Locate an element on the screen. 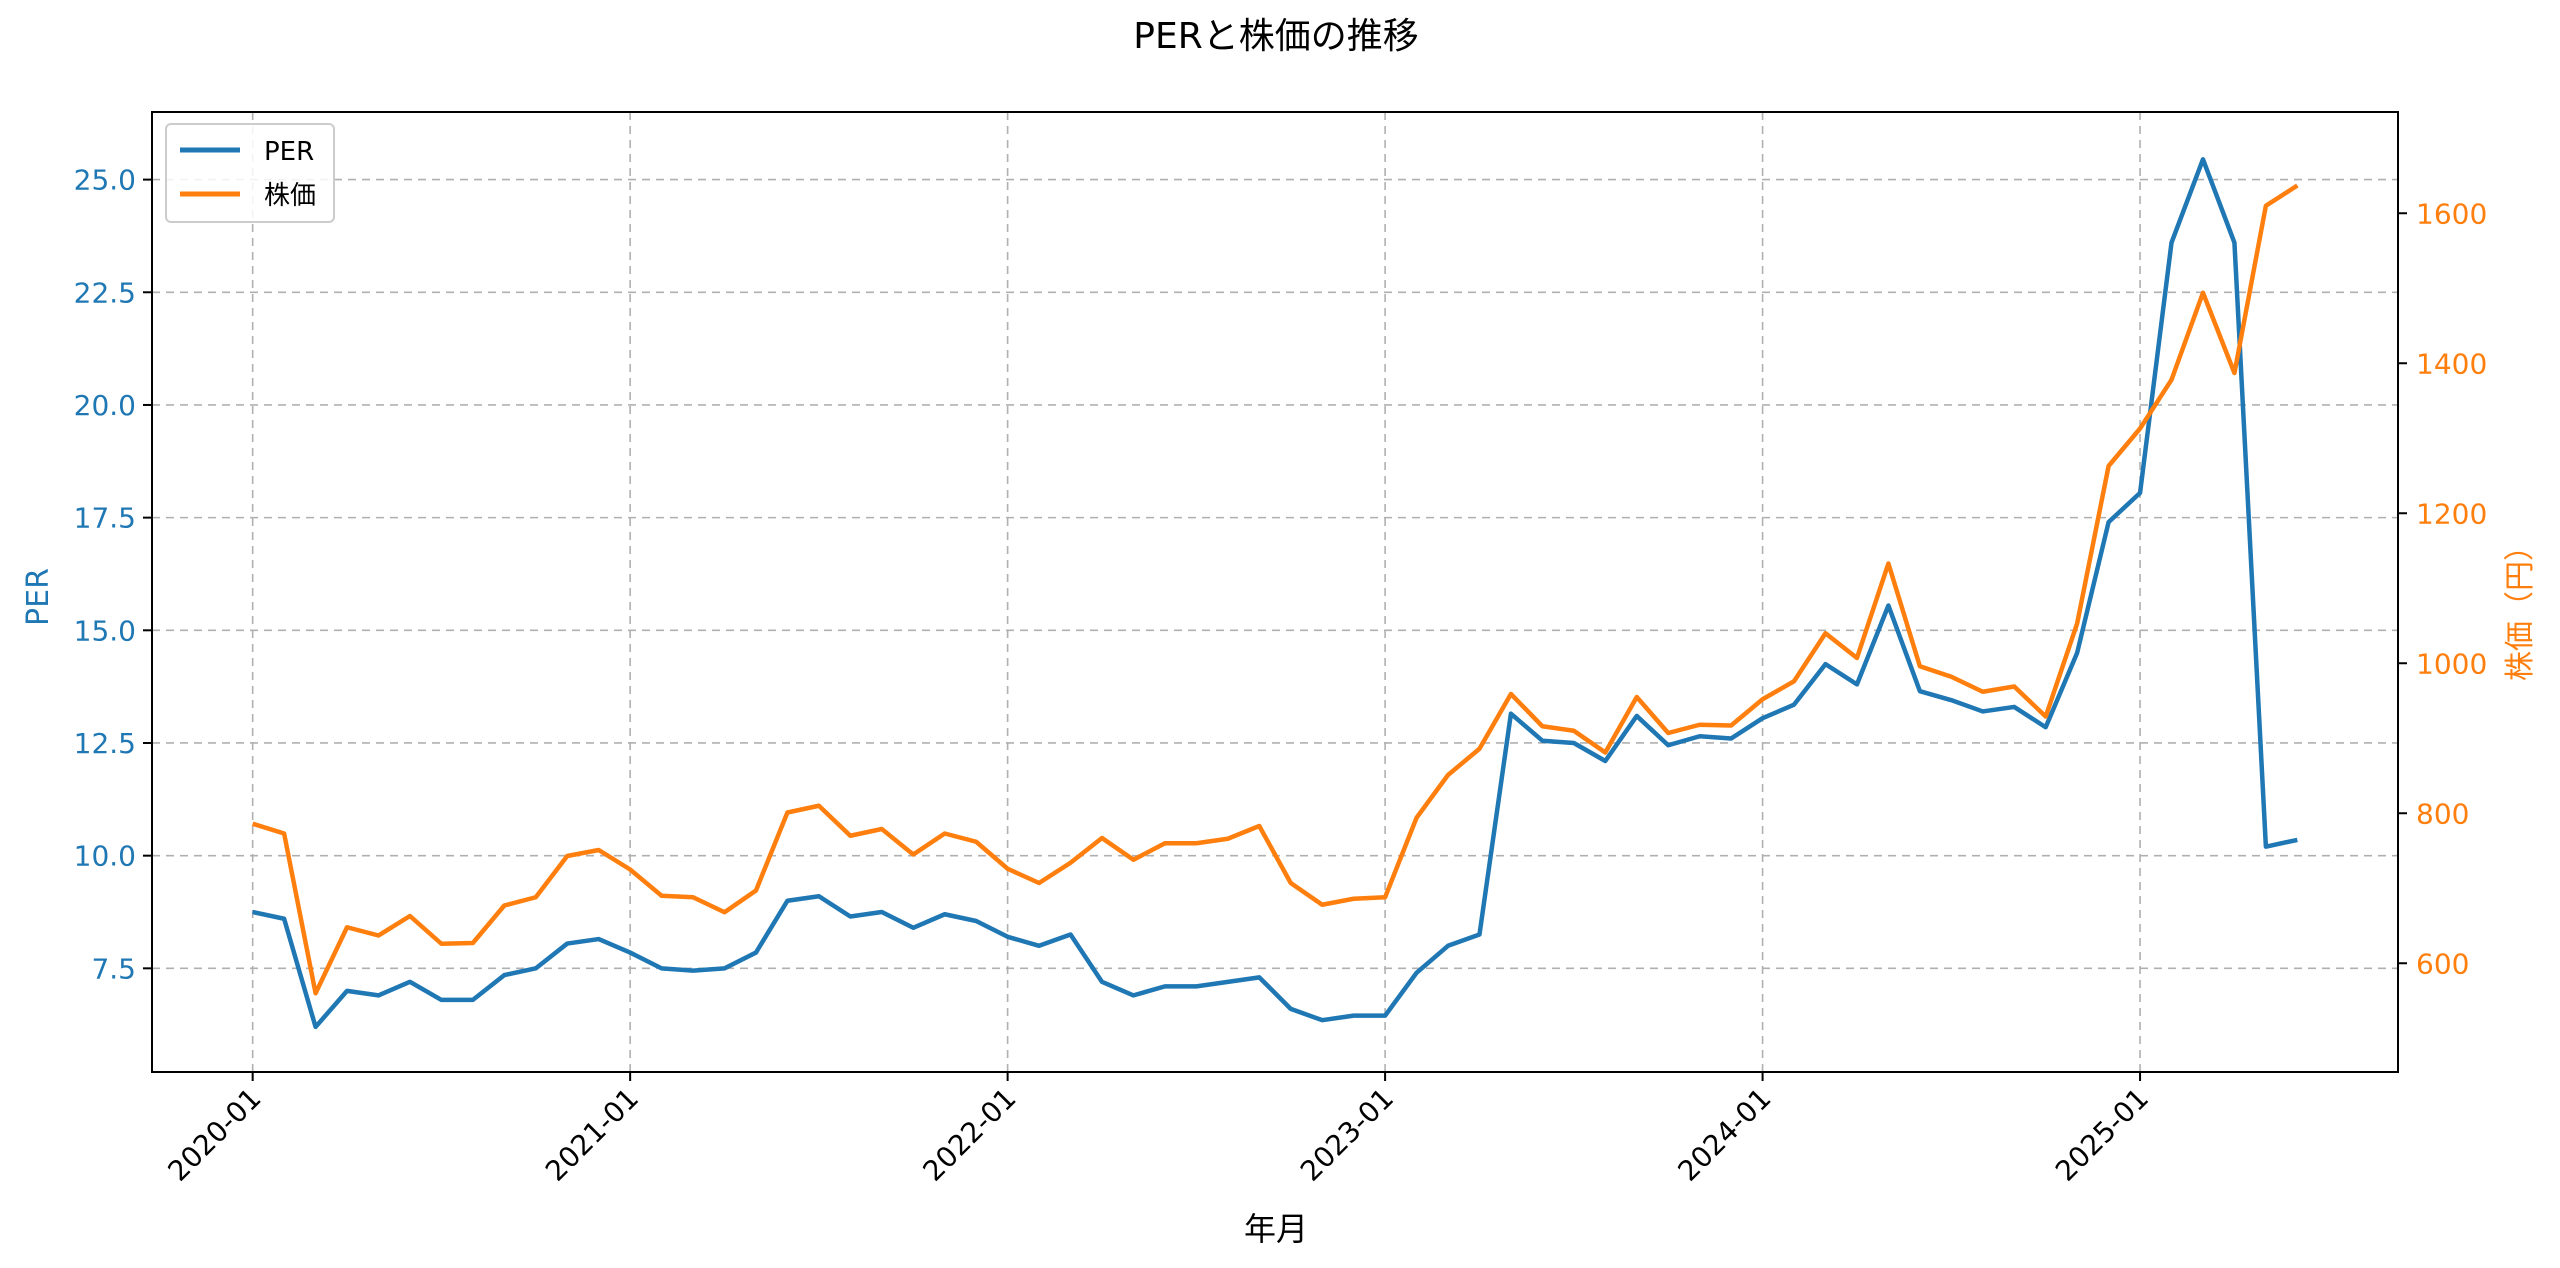 The width and height of the screenshot is (2560, 1268). x-tick-label: 2024-01 is located at coordinates (1724, 1135).